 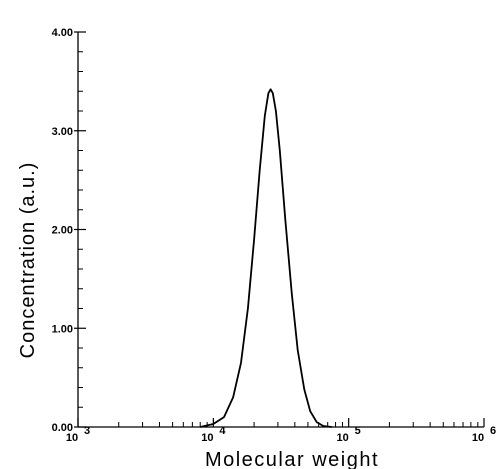 What do you see at coordinates (222, 431) in the screenshot?
I see `x-tick-exponent: 4` at bounding box center [222, 431].